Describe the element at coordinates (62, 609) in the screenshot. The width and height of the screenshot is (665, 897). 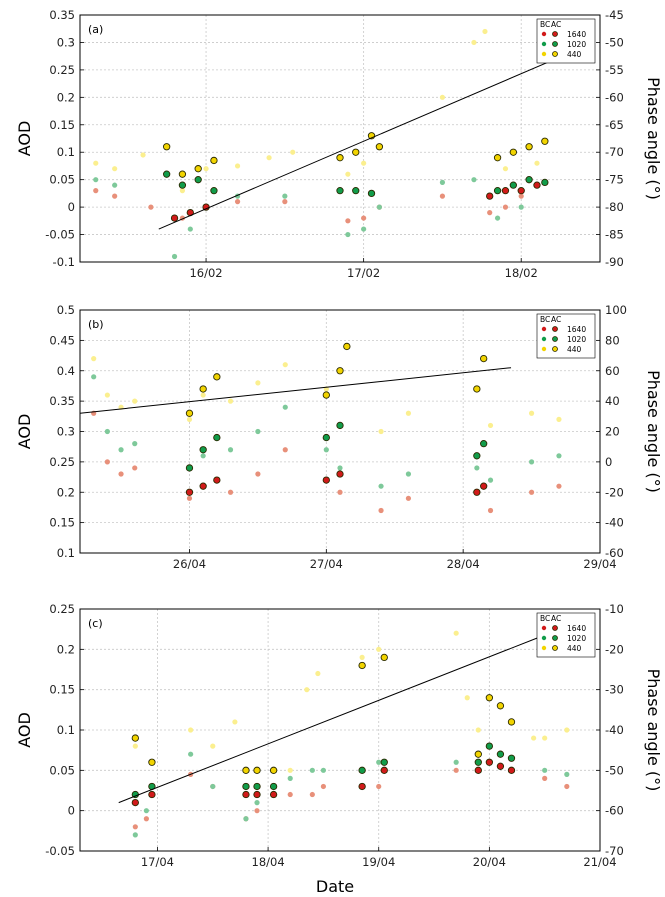
I see `y-tick-label: 0.25` at that location.